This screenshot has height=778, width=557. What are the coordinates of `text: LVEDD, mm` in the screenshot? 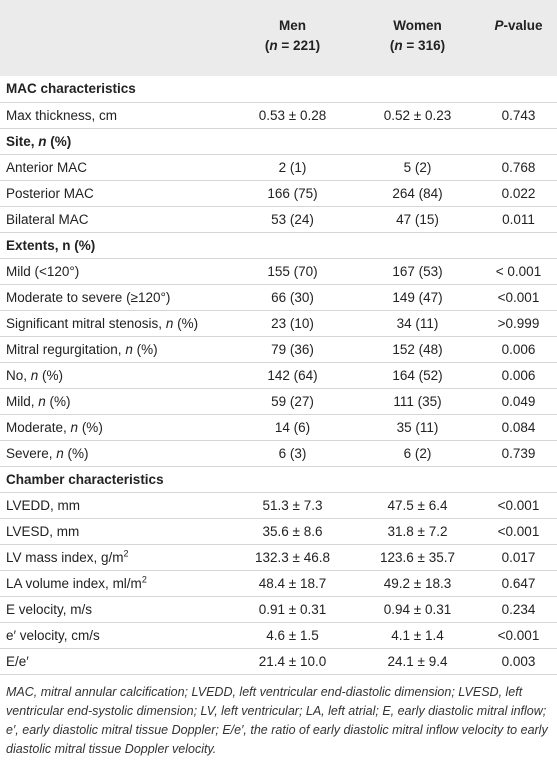 It's located at (43, 505).